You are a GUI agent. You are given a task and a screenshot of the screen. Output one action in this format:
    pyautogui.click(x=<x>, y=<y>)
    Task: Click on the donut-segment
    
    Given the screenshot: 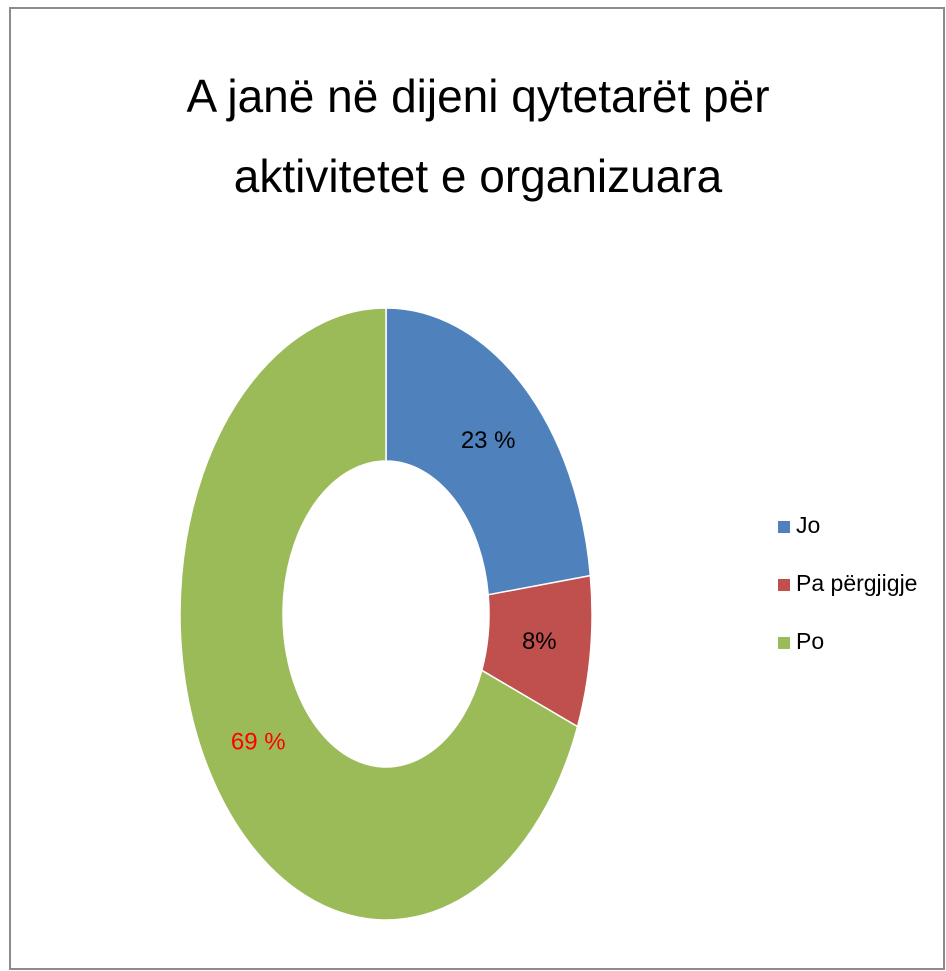 What is the action you would take?
    pyautogui.click(x=488, y=451)
    